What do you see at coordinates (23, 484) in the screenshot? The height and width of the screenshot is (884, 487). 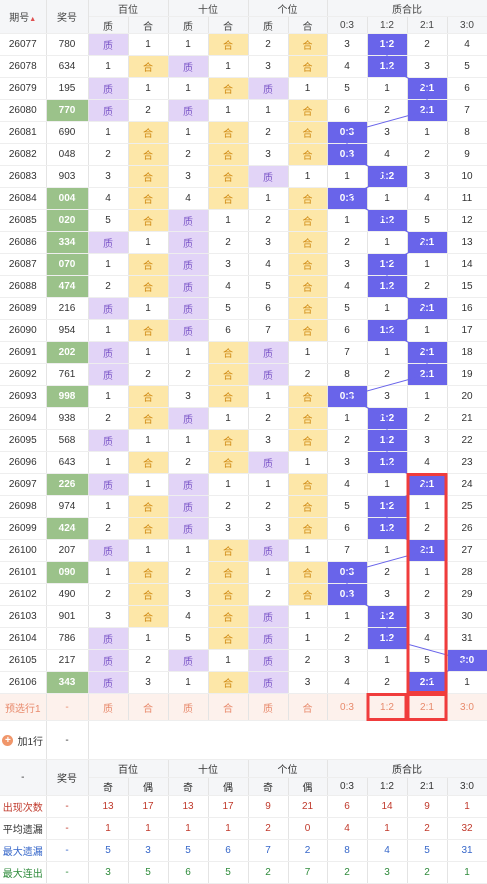 I see `issue-cell: 26097` at bounding box center [23, 484].